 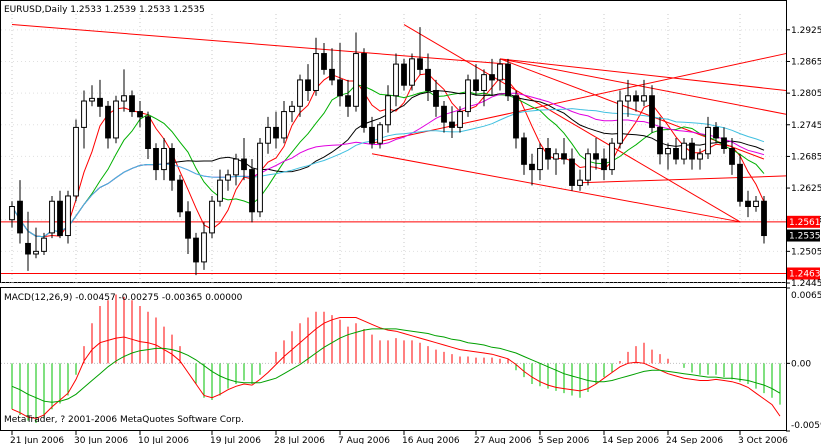 What do you see at coordinates (763, 440) in the screenshot?
I see `time-tick-label: 3 Oct 2006` at bounding box center [763, 440].